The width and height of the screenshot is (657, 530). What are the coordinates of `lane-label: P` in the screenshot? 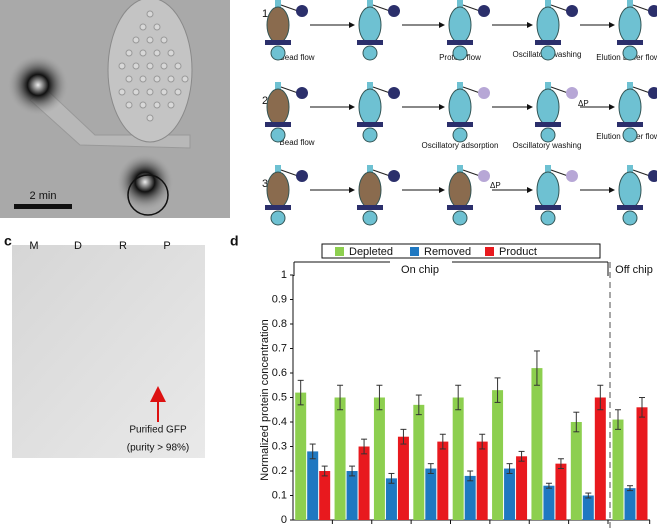 It's located at (166, 246).